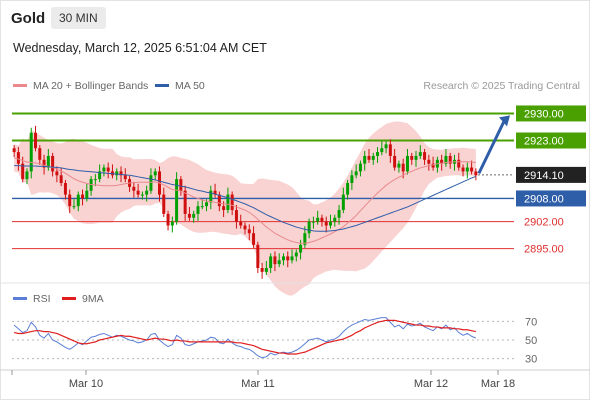 This screenshot has height=400, width=590. Describe the element at coordinates (295, 18) in the screenshot. I see `header: Gold 30 MIN` at that location.